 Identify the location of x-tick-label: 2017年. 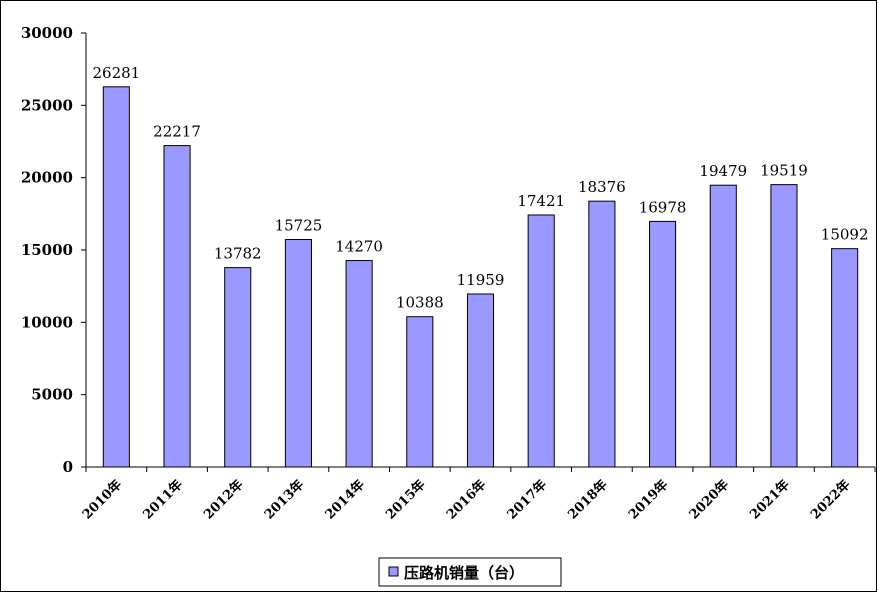
(527, 500).